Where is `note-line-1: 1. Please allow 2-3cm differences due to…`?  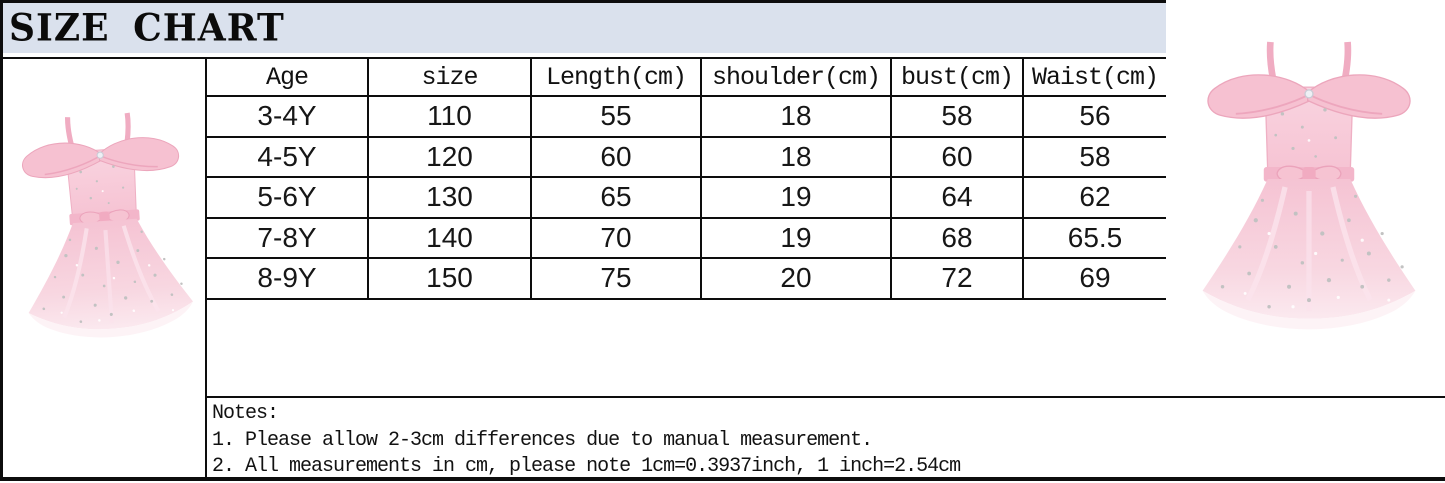 note-line-1: 1. Please allow 2-3cm differences due to… is located at coordinates (542, 440).